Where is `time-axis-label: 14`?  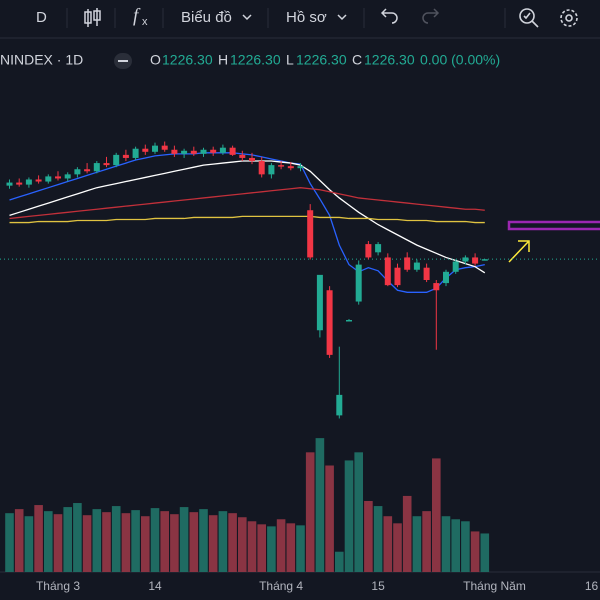 time-axis-label: 14 is located at coordinates (155, 586).